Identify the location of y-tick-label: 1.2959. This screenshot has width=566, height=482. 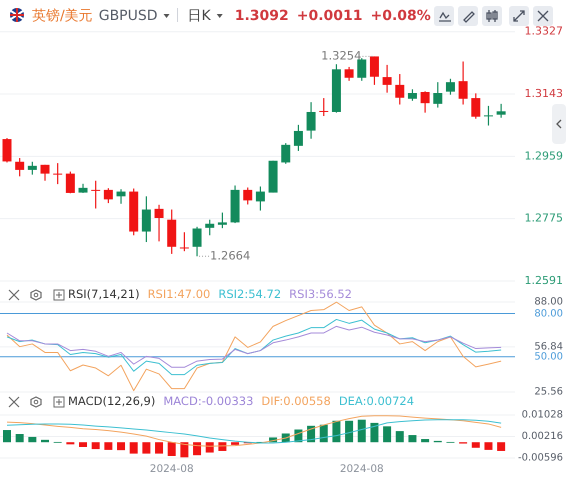
(543, 155).